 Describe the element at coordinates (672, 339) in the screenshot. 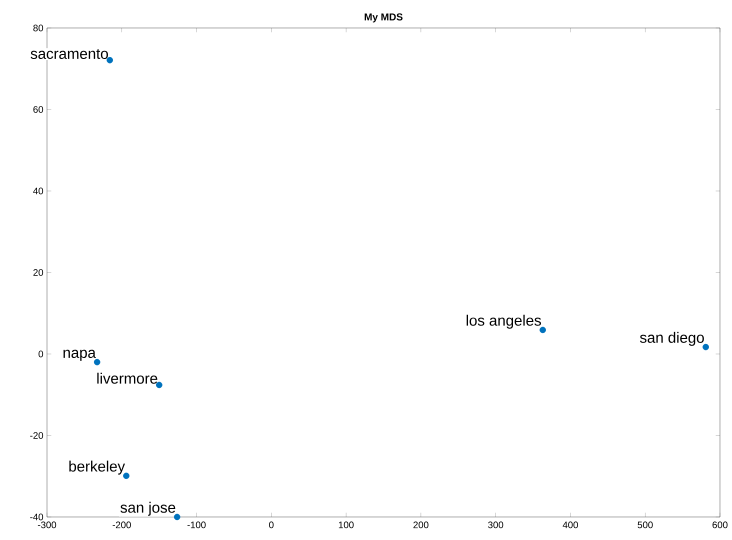

I see `annotation: san diego` at that location.